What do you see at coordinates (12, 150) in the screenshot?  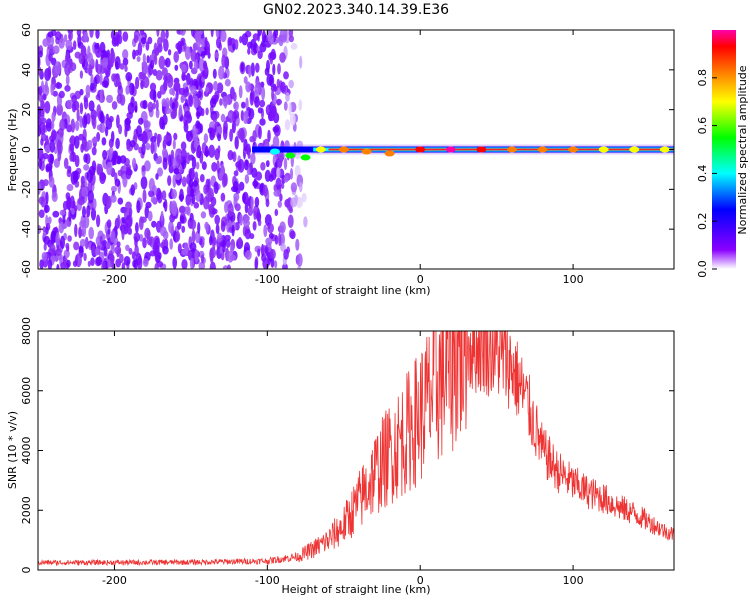 I see `spectrogram-y-axis-label: Frequency (Hz)` at bounding box center [12, 150].